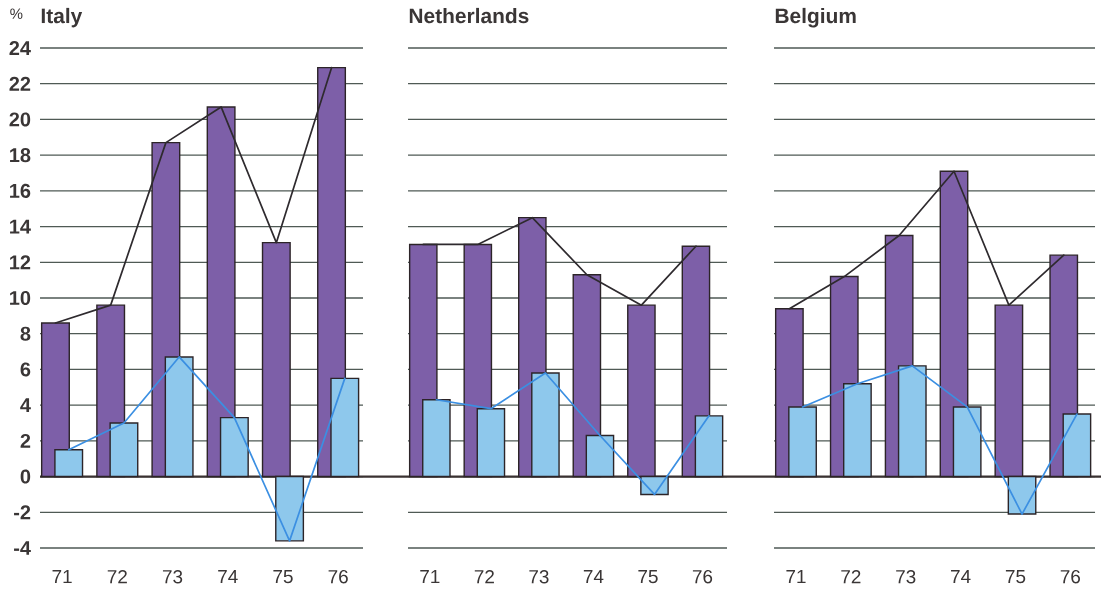  I want to click on y-tick-label: 22, so click(20, 83).